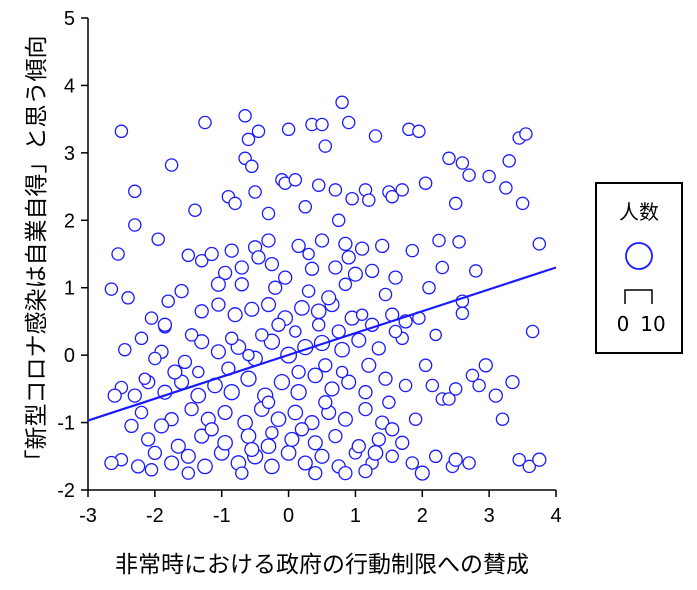  Describe the element at coordinates (69, 221) in the screenshot. I see `y-tick-label: 2` at that location.